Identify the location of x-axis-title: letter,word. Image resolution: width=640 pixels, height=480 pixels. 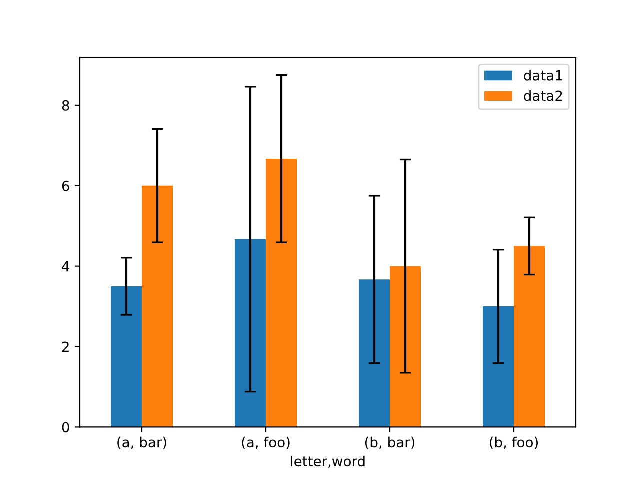
(328, 462).